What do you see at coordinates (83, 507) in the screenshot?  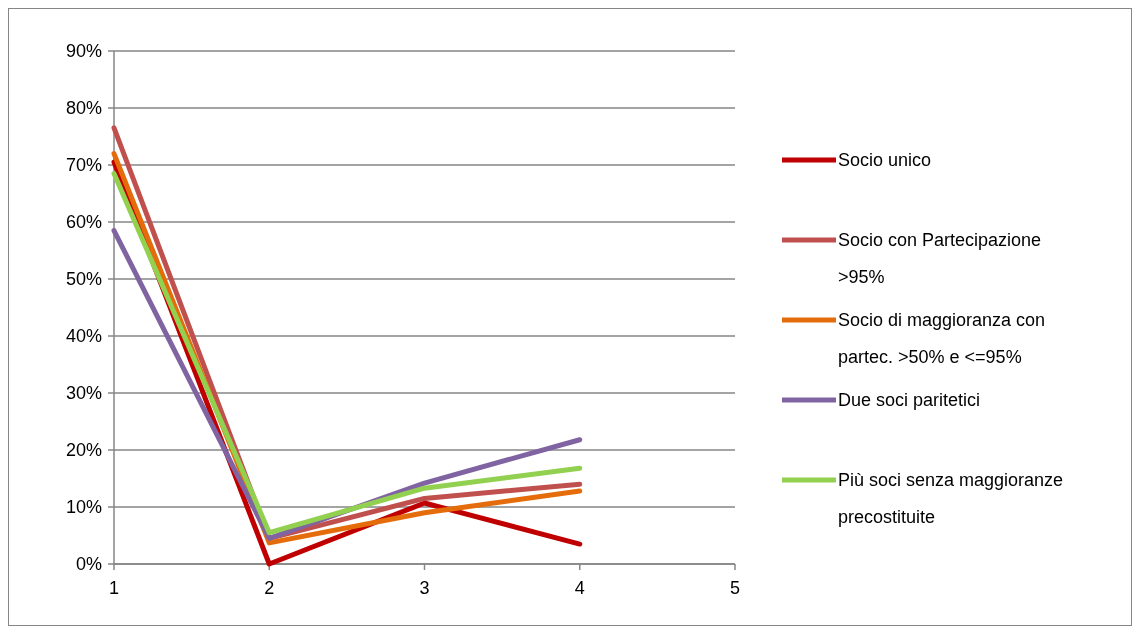 I see `y-tick-label: 10%` at bounding box center [83, 507].